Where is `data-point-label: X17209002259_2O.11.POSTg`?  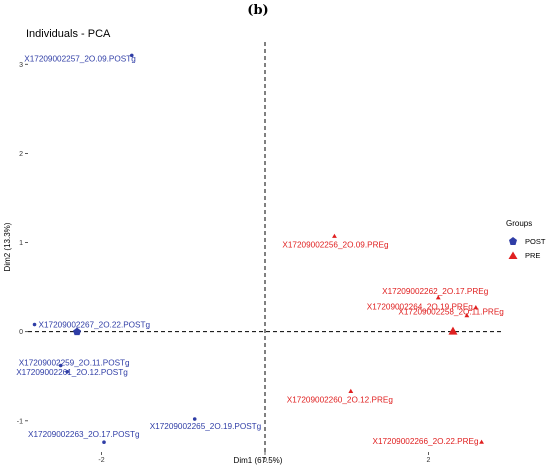
data-point-label: X17209002259_2O.11.POSTg is located at coordinates (74, 363).